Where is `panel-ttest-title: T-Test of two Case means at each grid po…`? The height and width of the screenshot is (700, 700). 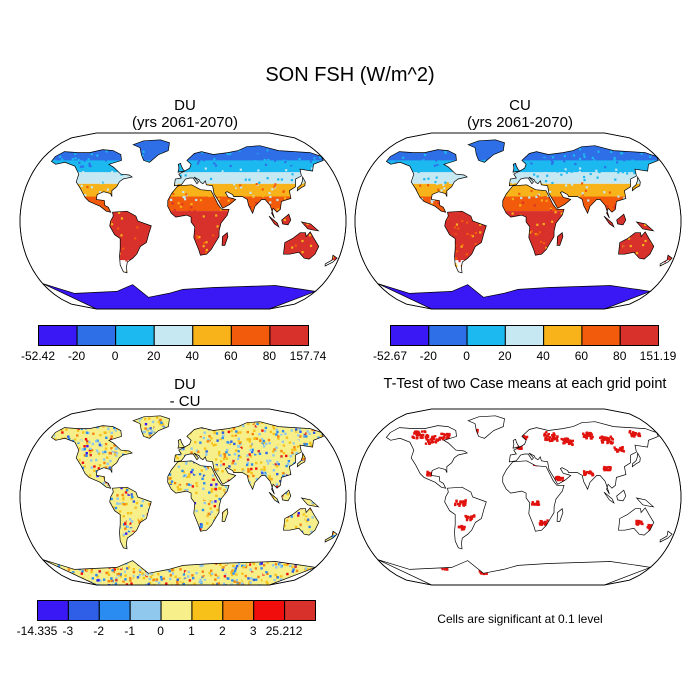 panel-ttest-title: T-Test of two Case means at each grid po… is located at coordinates (525, 384).